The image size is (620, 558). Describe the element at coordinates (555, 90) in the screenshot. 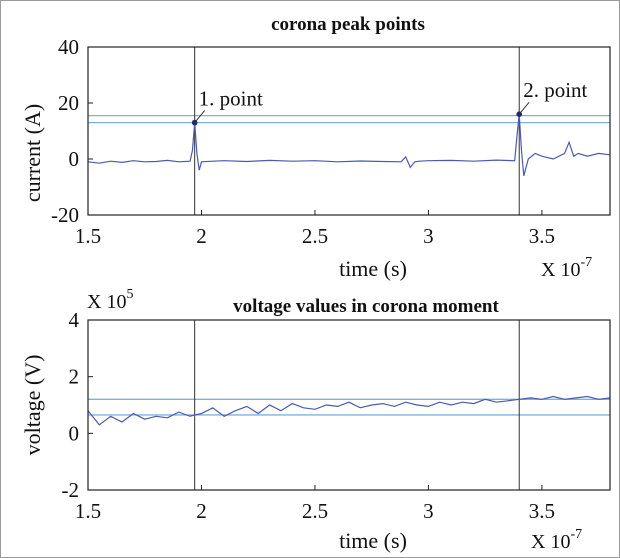

I see `peak-point-label: 2. point` at that location.